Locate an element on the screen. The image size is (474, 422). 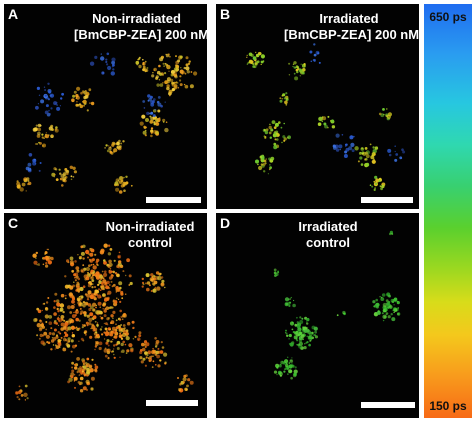
panel-a-label-line2: [BmCBP-ZEA] 200 nM is located at coordinates (140, 34).